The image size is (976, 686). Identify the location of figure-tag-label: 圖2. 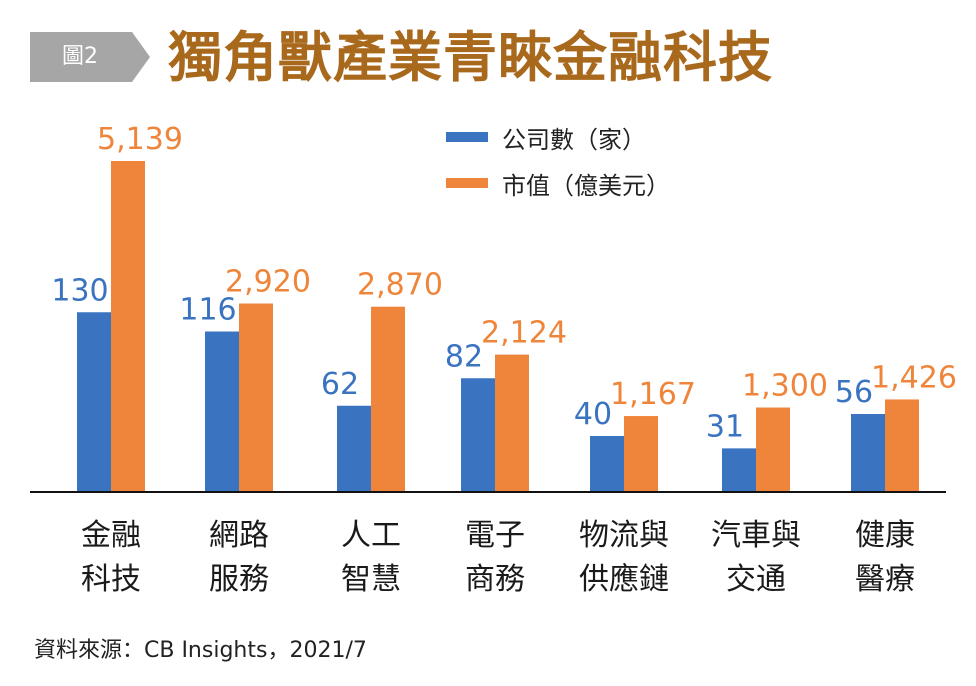
(80, 56).